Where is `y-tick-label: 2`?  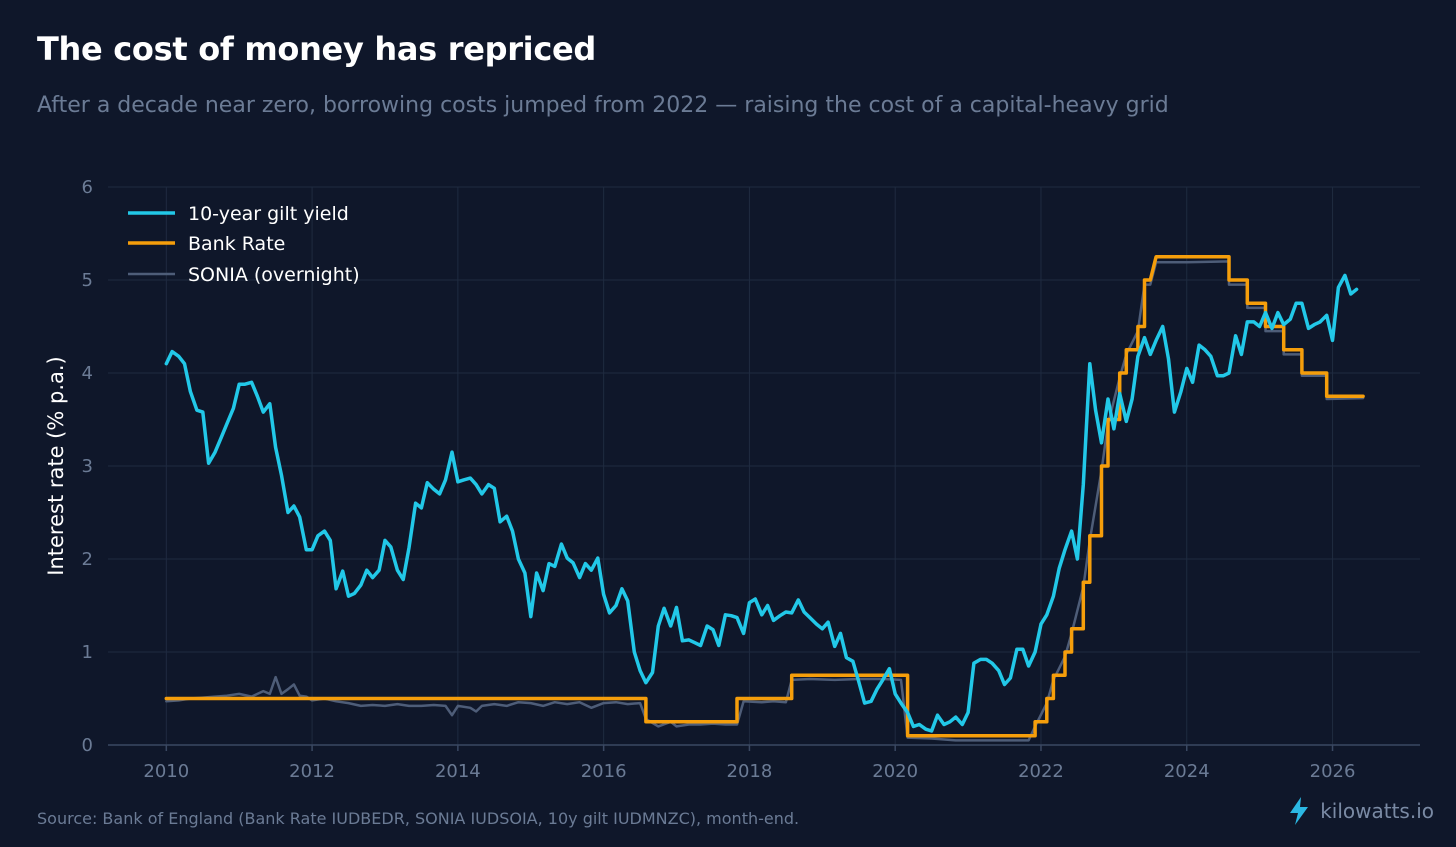 y-tick-label: 2 is located at coordinates (87, 559).